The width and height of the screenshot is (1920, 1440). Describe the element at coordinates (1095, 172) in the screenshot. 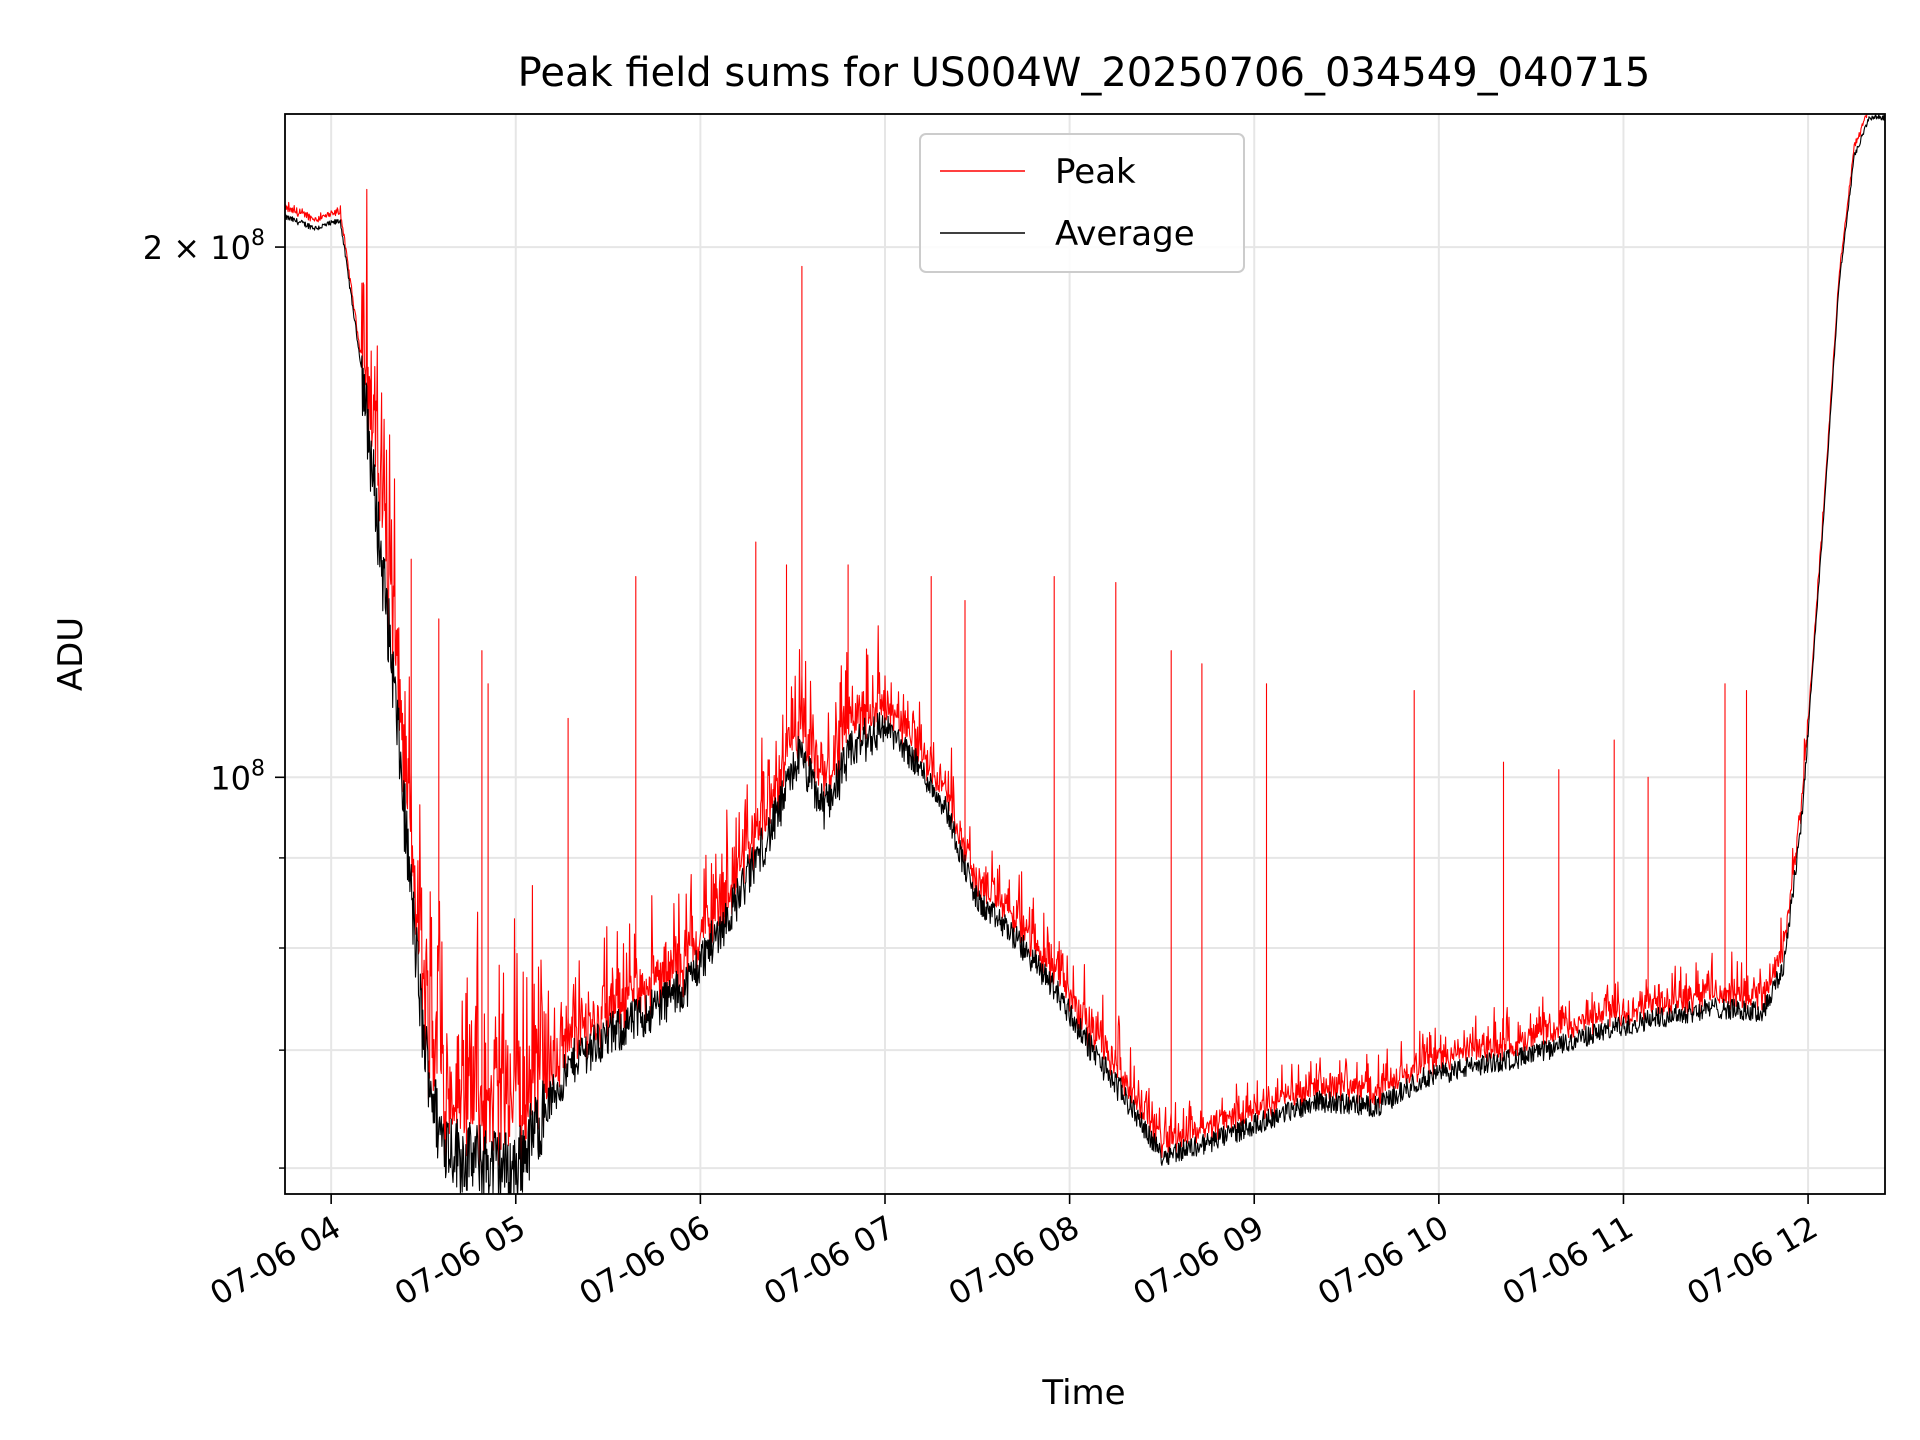

I see `legend-label-peak: Peak` at that location.